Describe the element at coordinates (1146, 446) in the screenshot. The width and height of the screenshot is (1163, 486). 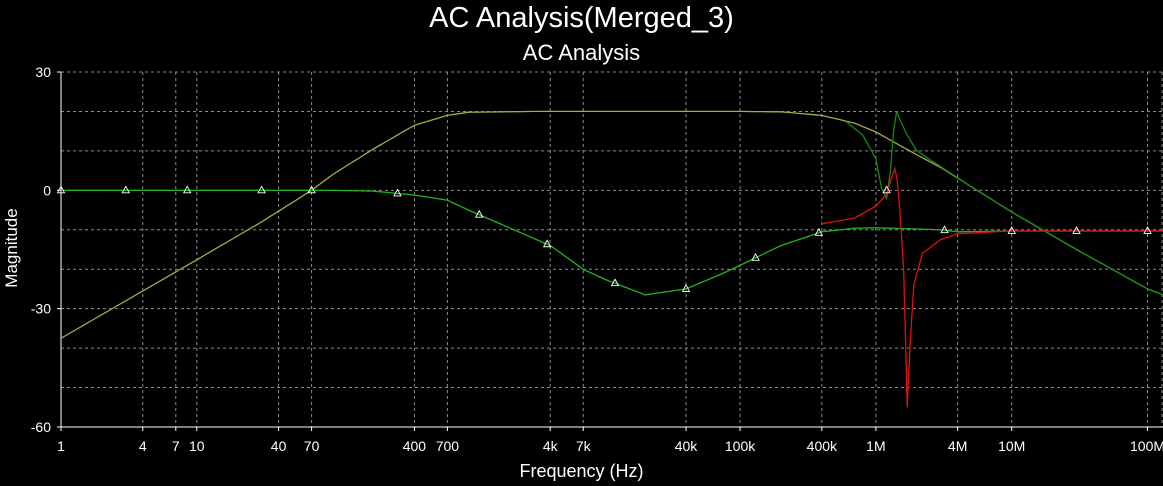
I see `x-tick-label: 100M` at that location.